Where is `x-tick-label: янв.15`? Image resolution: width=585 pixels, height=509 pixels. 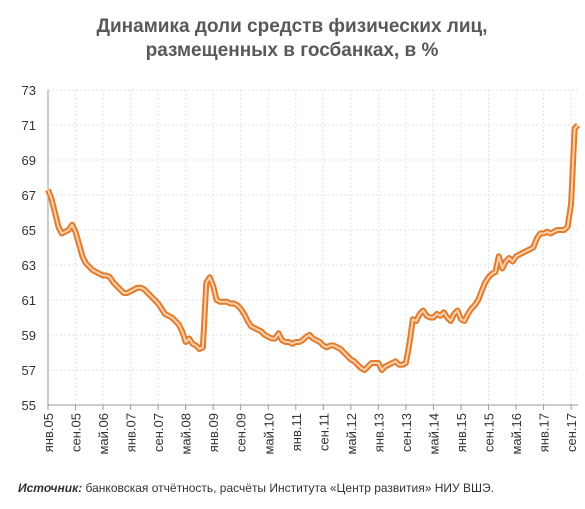 x-tick-label: янв.15 is located at coordinates (461, 432).